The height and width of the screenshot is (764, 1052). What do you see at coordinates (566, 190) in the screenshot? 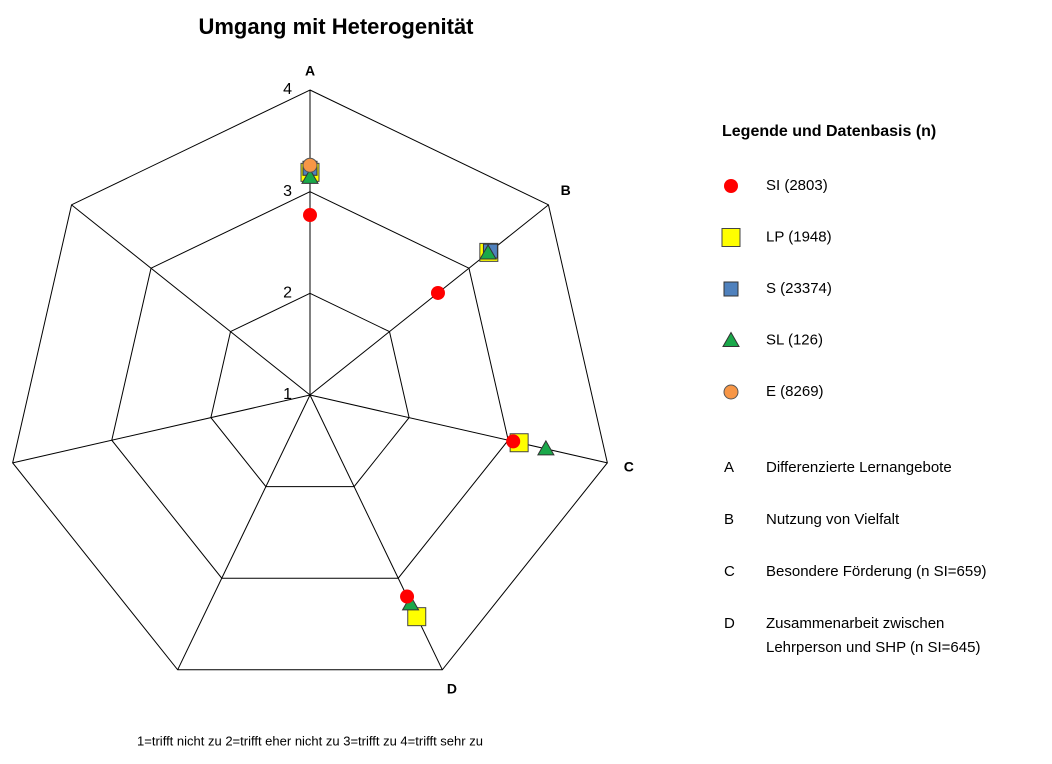
I see `axis-label: B` at bounding box center [566, 190].